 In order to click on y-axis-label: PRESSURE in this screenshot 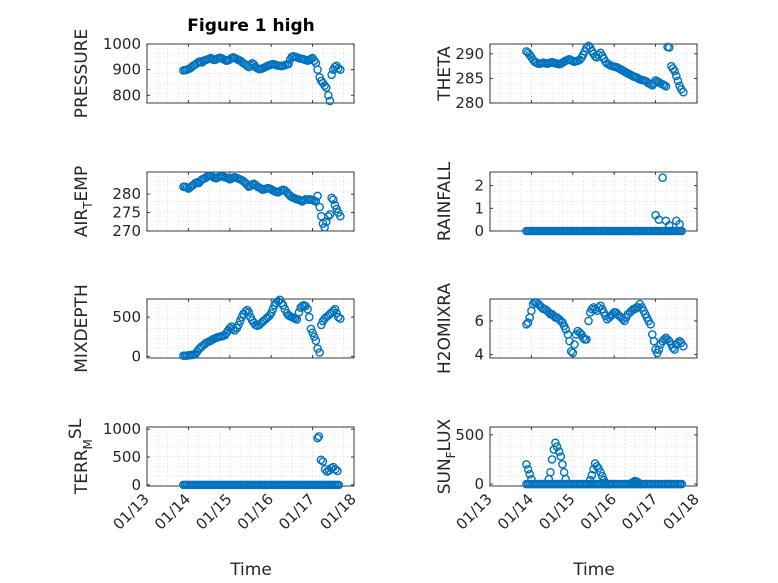, I will do `click(82, 73)`.